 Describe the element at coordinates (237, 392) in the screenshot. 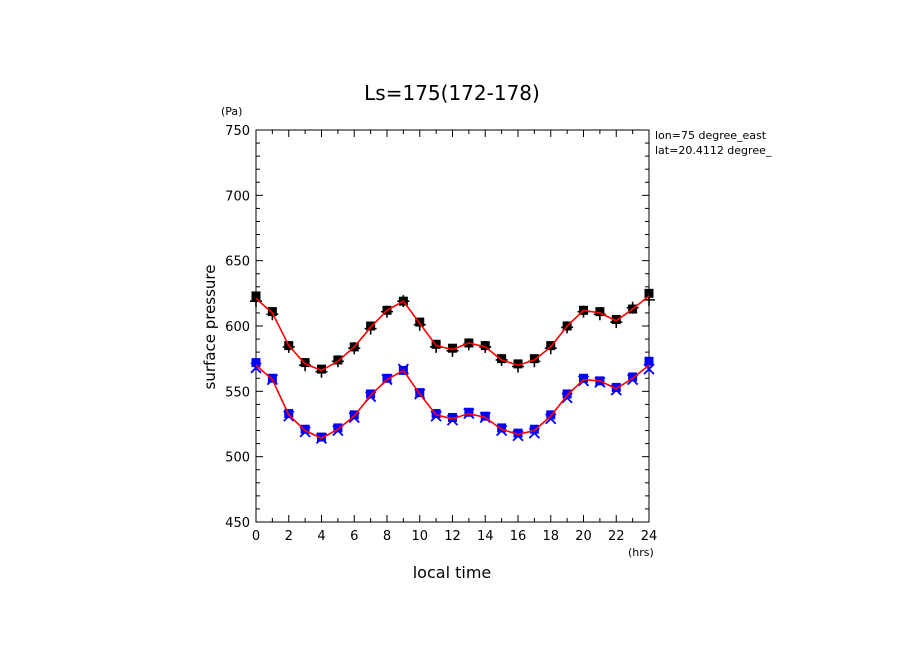

I see `y-tick-label: 550` at that location.